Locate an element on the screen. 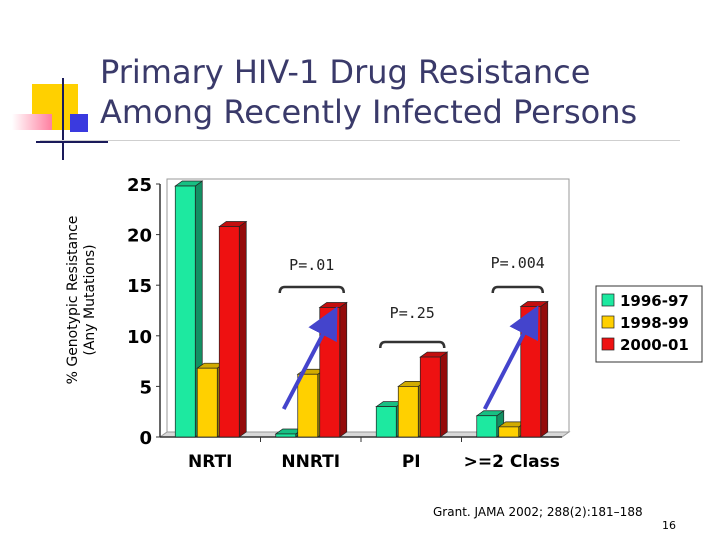 The width and height of the screenshot is (720, 540). y-tick-label: 5 is located at coordinates (145, 387).